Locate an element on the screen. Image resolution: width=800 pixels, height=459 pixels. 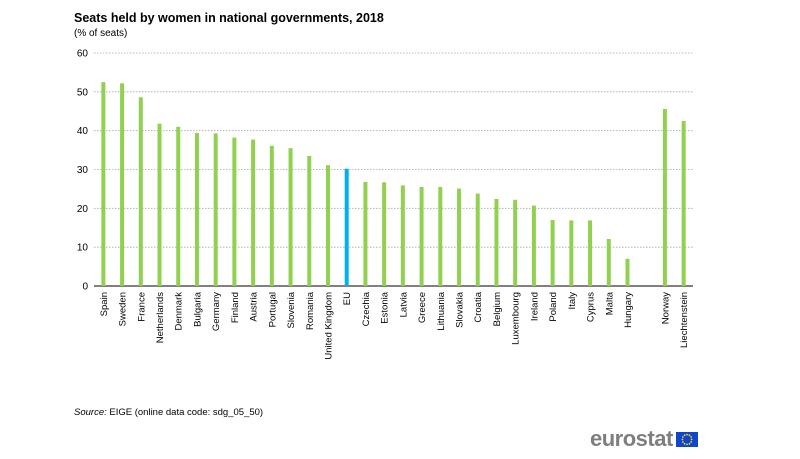
x-tick-label: Germany is located at coordinates (216, 311).